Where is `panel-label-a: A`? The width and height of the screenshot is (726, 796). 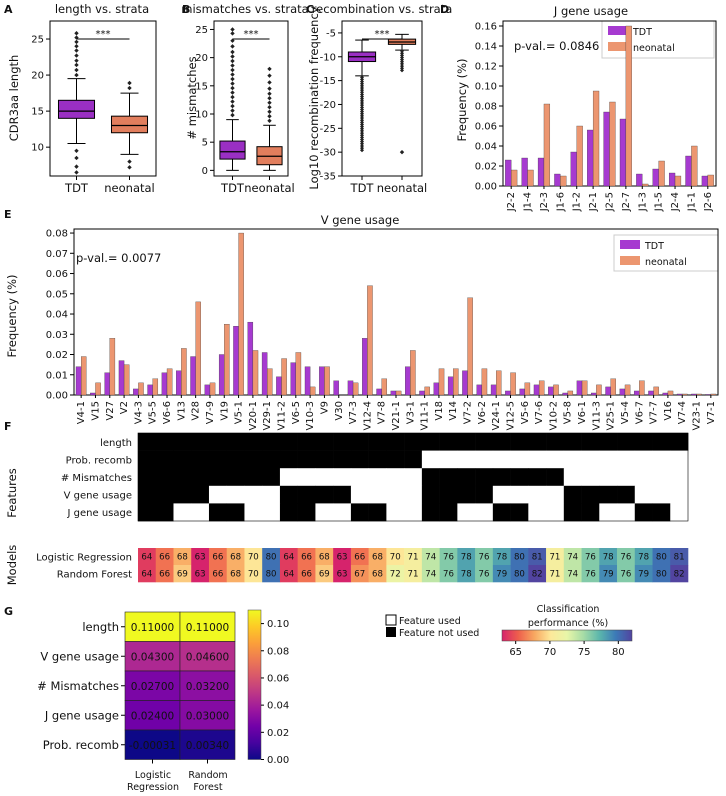 panel-label-a: A is located at coordinates (8, 9).